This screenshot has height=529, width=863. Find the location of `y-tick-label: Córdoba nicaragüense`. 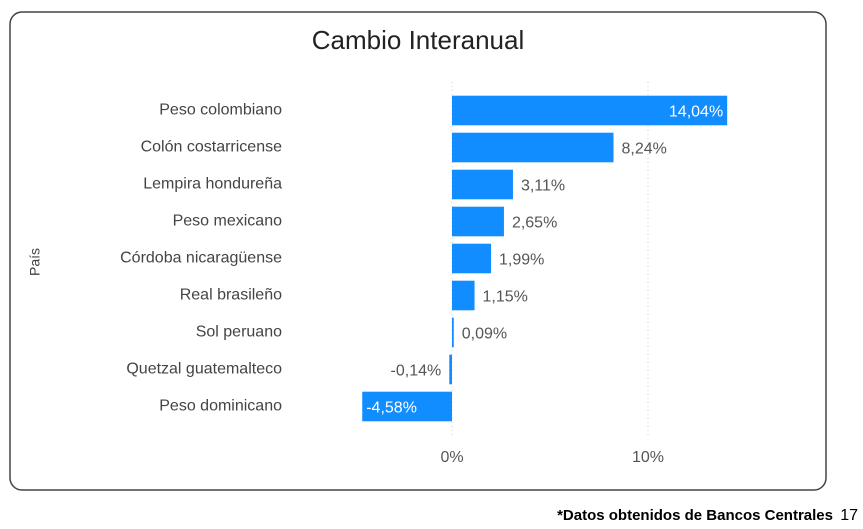

y-tick-label: Córdoba nicaragüense is located at coordinates (201, 258).